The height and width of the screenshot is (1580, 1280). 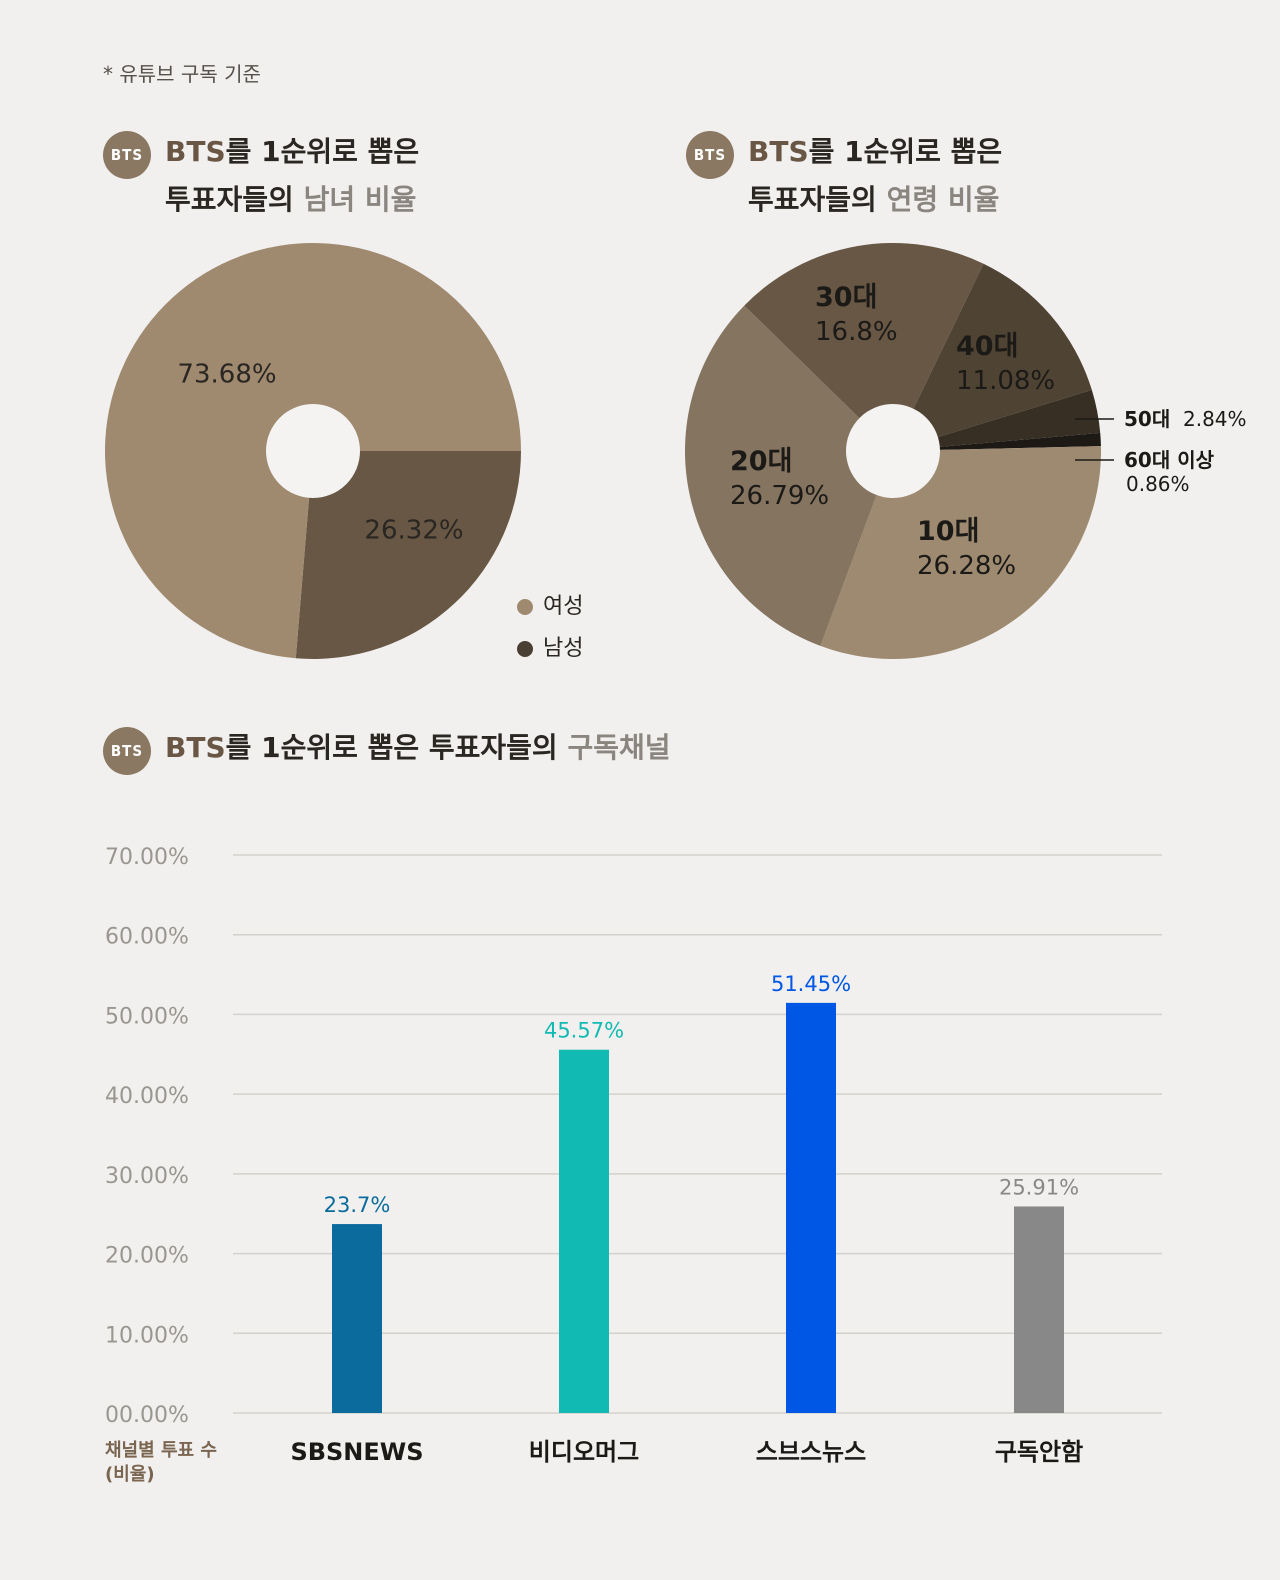 I want to click on y-tick-label: 70.00%, so click(x=147, y=857).